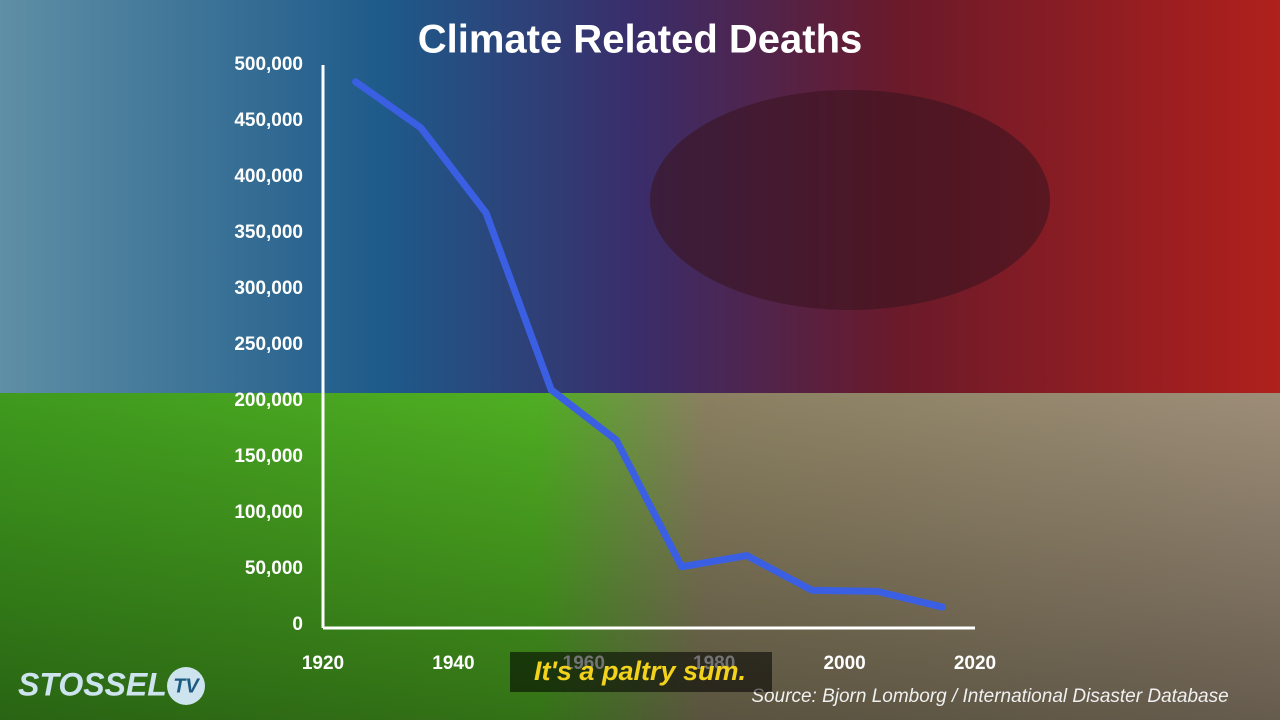 Image resolution: width=1280 pixels, height=720 pixels. I want to click on storm-cloud, so click(850, 200).